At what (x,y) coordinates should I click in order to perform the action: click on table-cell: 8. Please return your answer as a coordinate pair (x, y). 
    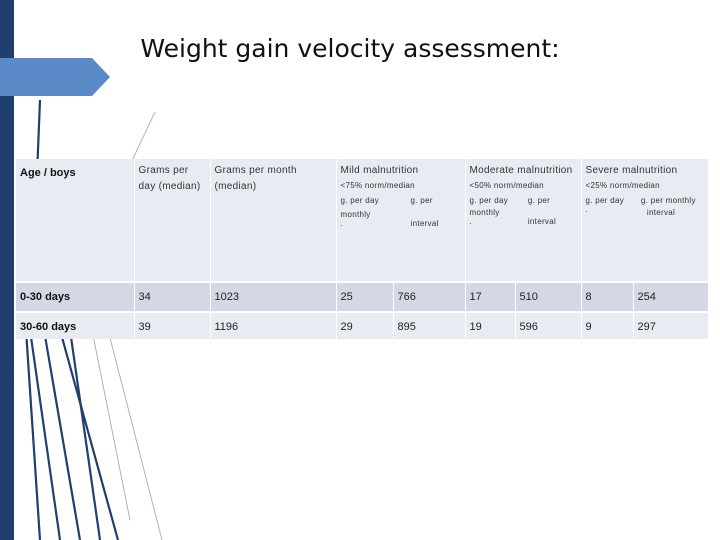
    Looking at the image, I should click on (588, 297).